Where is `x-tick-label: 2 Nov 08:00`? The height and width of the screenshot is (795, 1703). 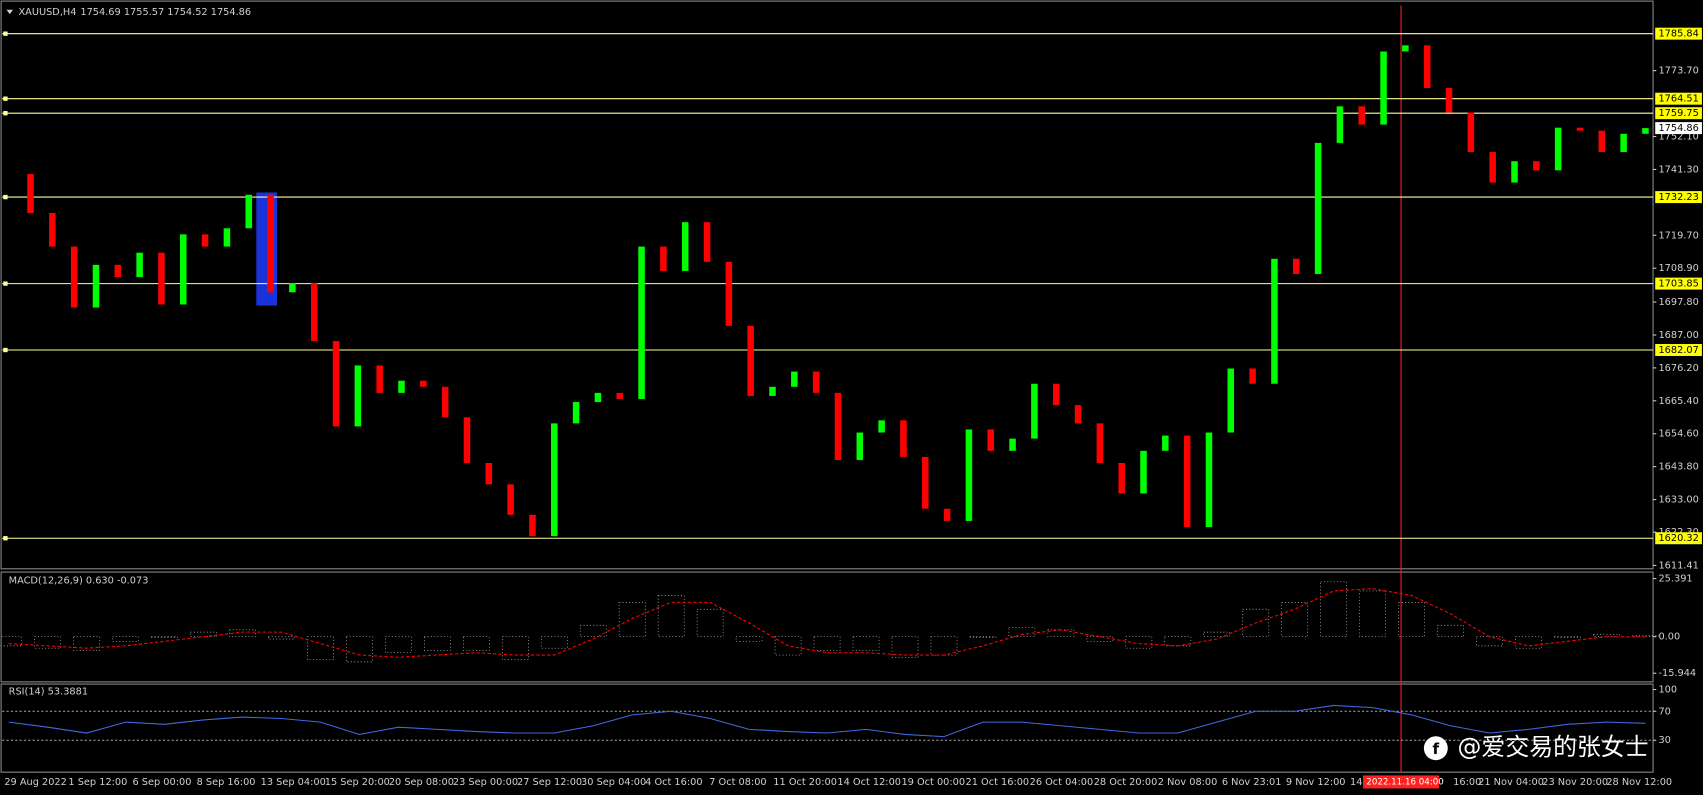 x-tick-label: 2 Nov 08:00 is located at coordinates (1188, 782).